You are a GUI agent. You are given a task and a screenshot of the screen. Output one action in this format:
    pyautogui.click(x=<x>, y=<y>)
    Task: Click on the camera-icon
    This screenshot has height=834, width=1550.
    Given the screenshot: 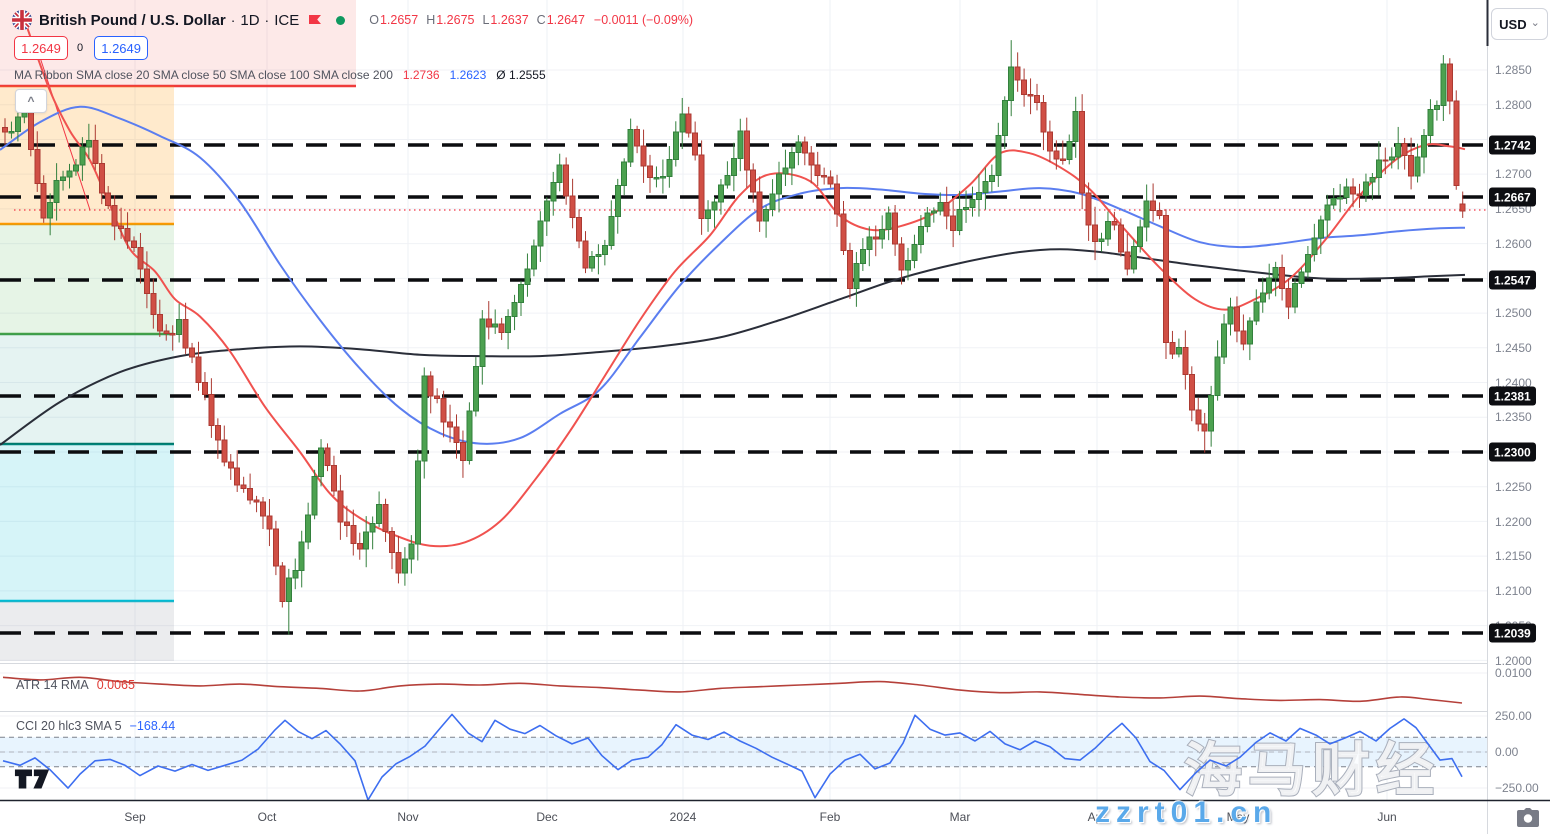 What is the action you would take?
    pyautogui.click(x=1528, y=817)
    